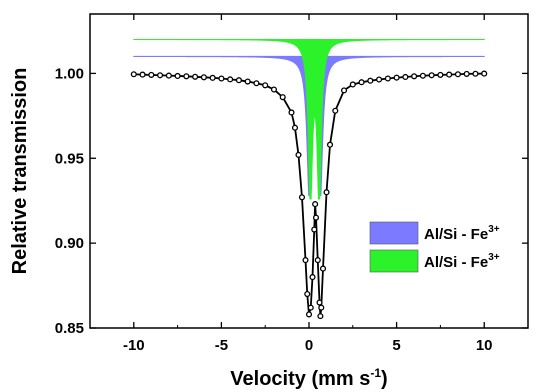 The height and width of the screenshot is (392, 540). I want to click on y-axis-label: Relative transmission, so click(20, 171).